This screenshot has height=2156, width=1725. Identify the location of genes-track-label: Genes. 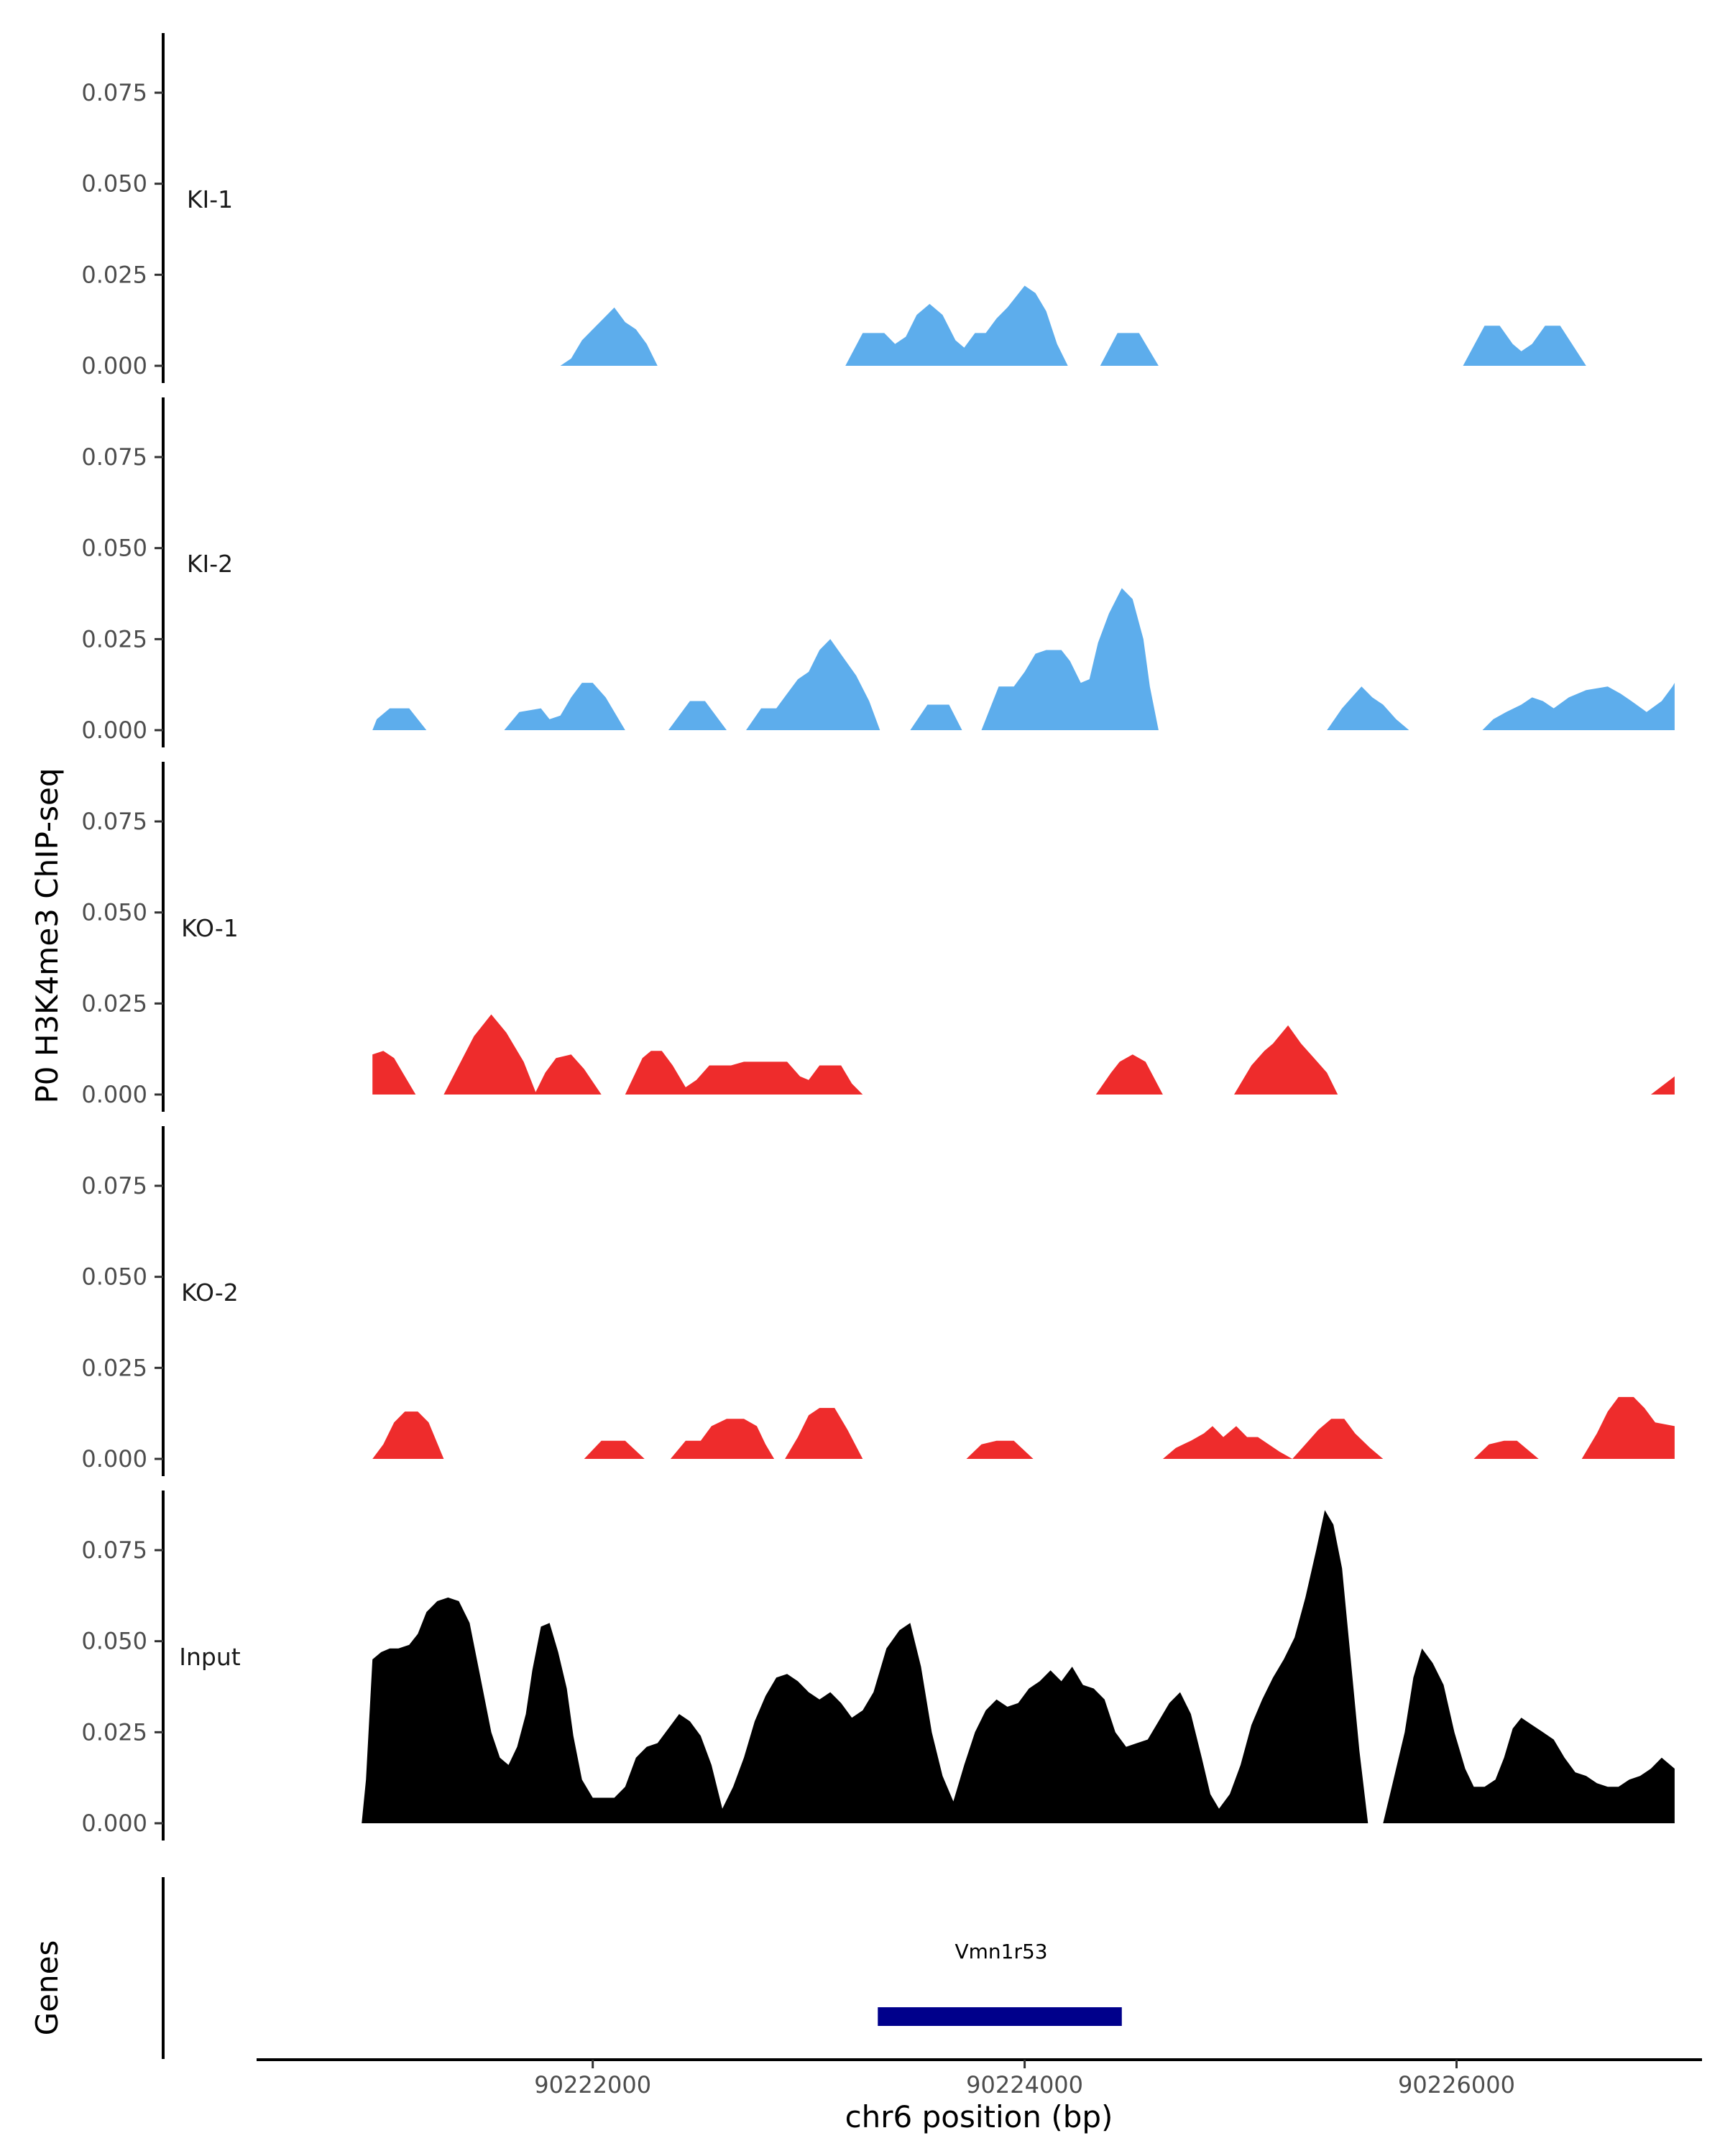
(47, 1988).